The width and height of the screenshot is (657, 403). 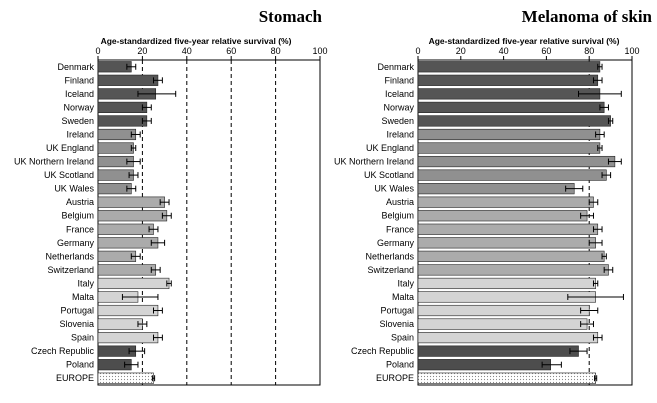 What do you see at coordinates (82, 338) in the screenshot?
I see `stomach-category-label: Spain` at bounding box center [82, 338].